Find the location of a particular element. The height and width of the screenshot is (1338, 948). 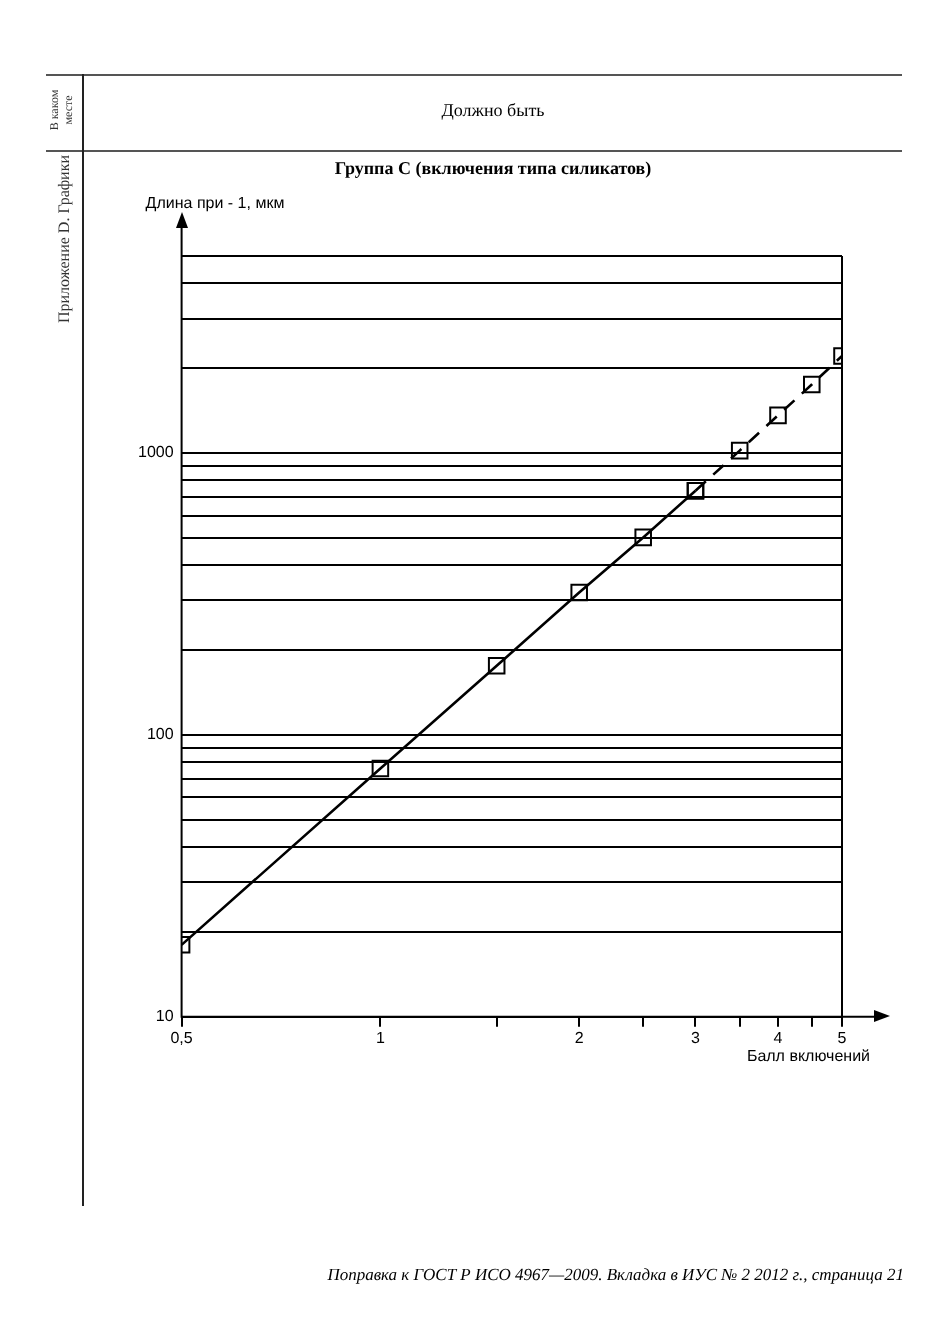

chart-title: Группа С (включения типа силикатов) is located at coordinates (493, 168).